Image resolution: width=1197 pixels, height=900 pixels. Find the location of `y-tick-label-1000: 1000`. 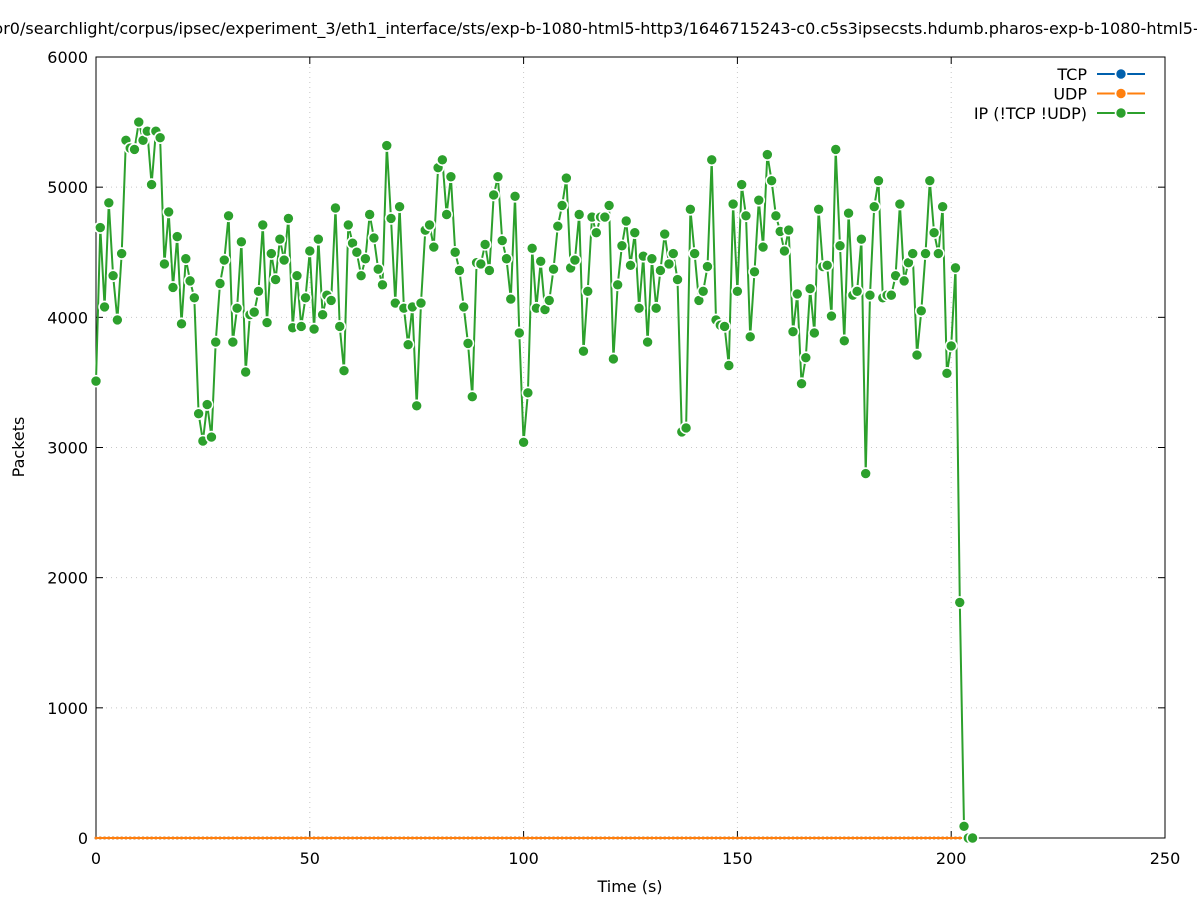

y-tick-label-1000: 1000 is located at coordinates (67, 708).